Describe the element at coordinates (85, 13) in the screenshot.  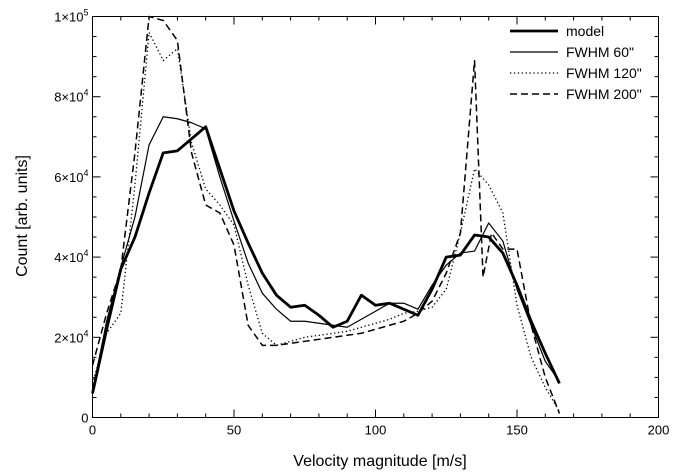
I see `y-tick-exponent: 5` at that location.